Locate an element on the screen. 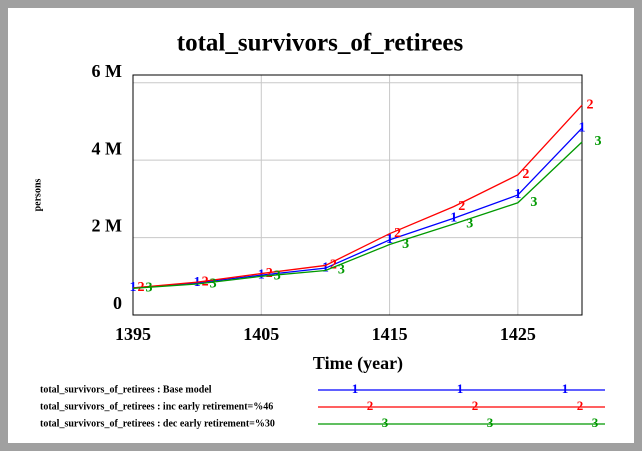 This screenshot has width=642, height=451. x-tick-label: 1395 is located at coordinates (133, 334).